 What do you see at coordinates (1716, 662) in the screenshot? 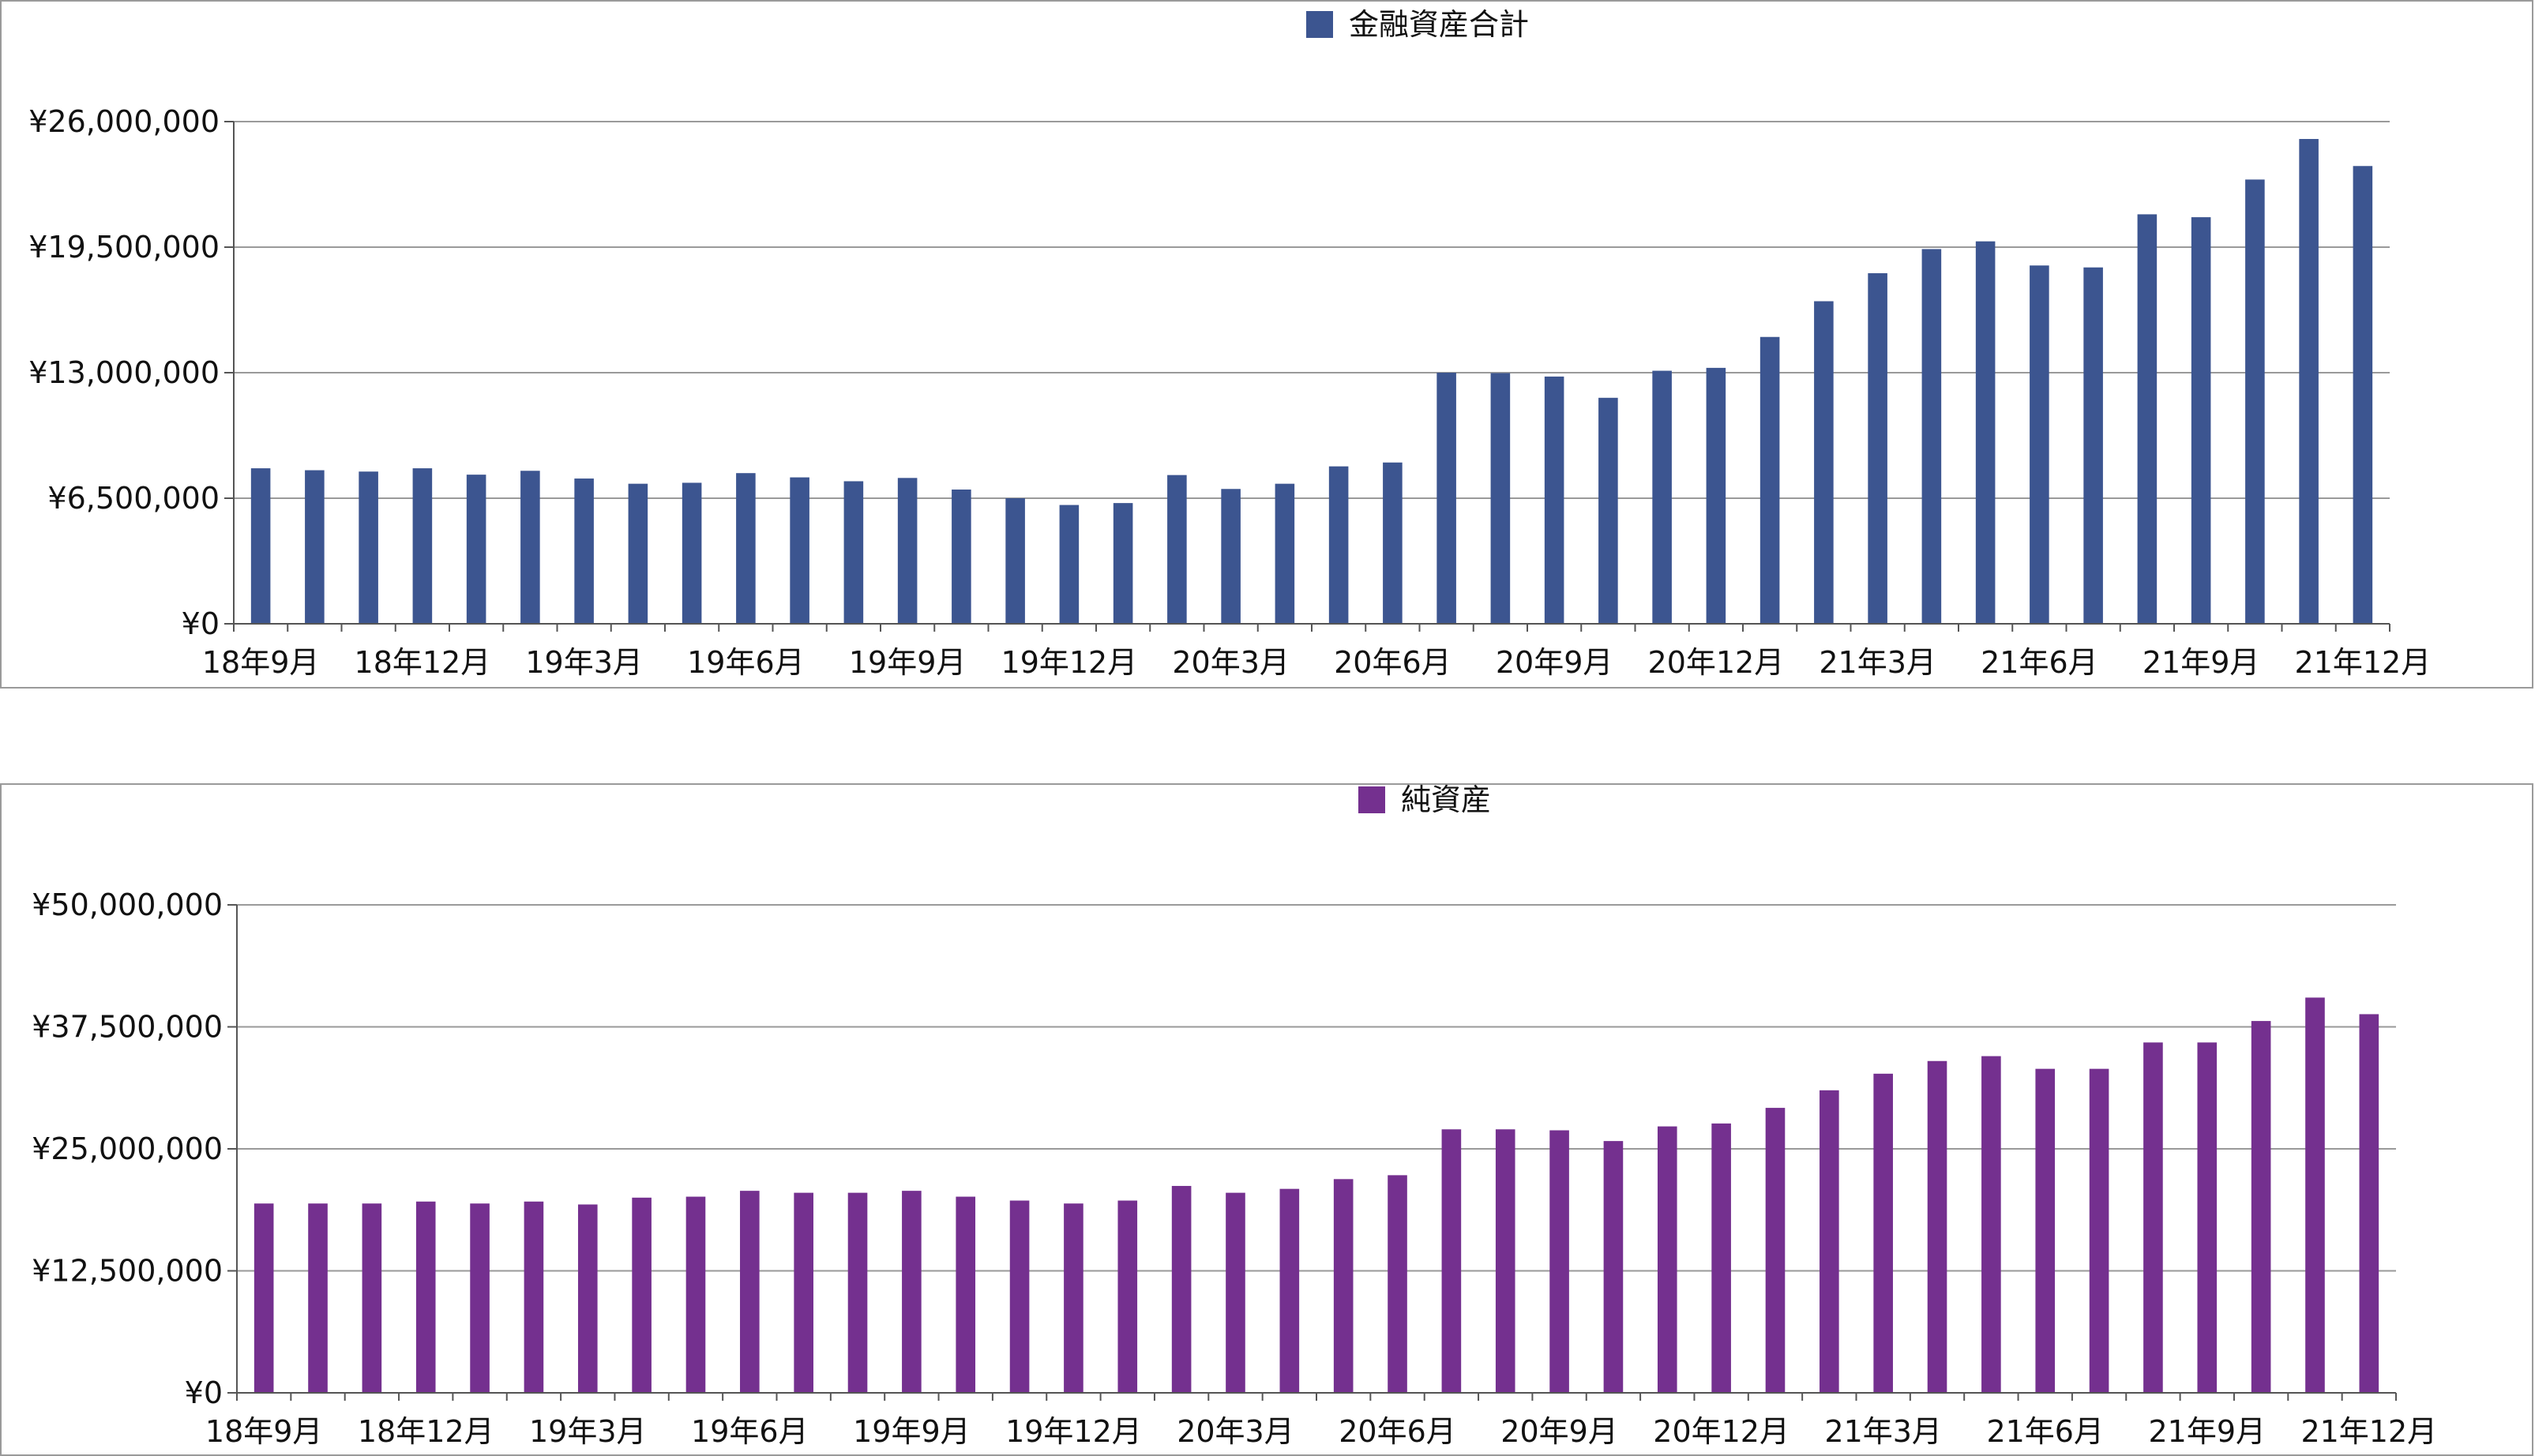
I see `x-tick-label: 20年12月` at bounding box center [1716, 662].